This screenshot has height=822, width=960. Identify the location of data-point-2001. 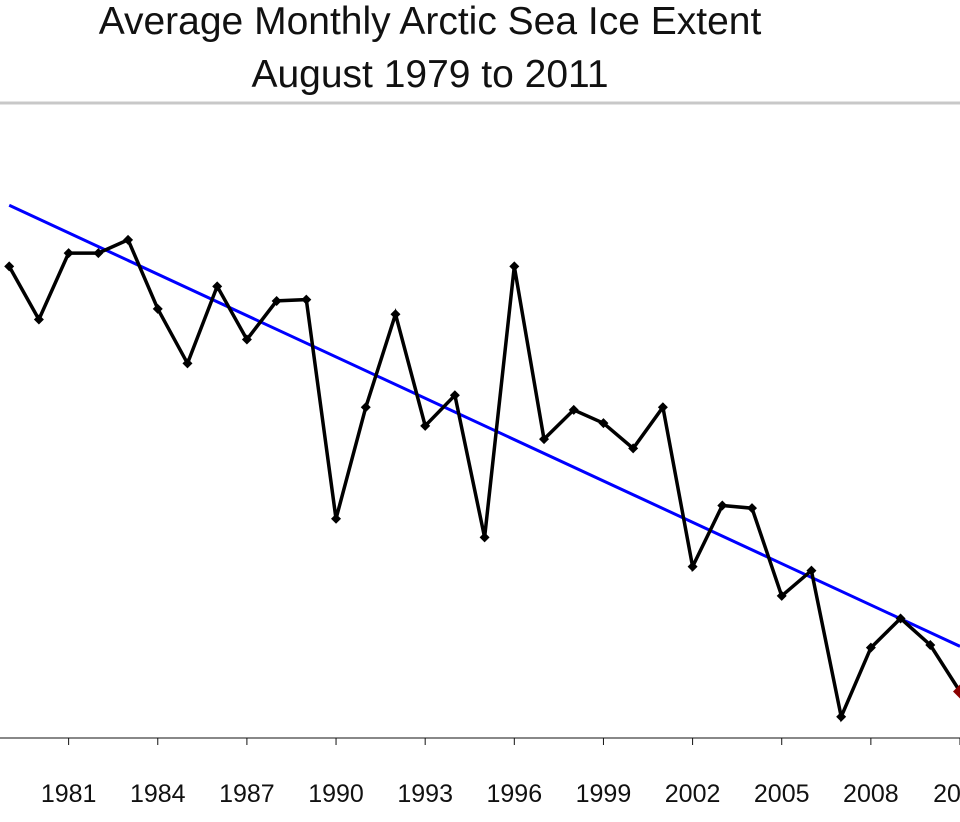
(662, 407).